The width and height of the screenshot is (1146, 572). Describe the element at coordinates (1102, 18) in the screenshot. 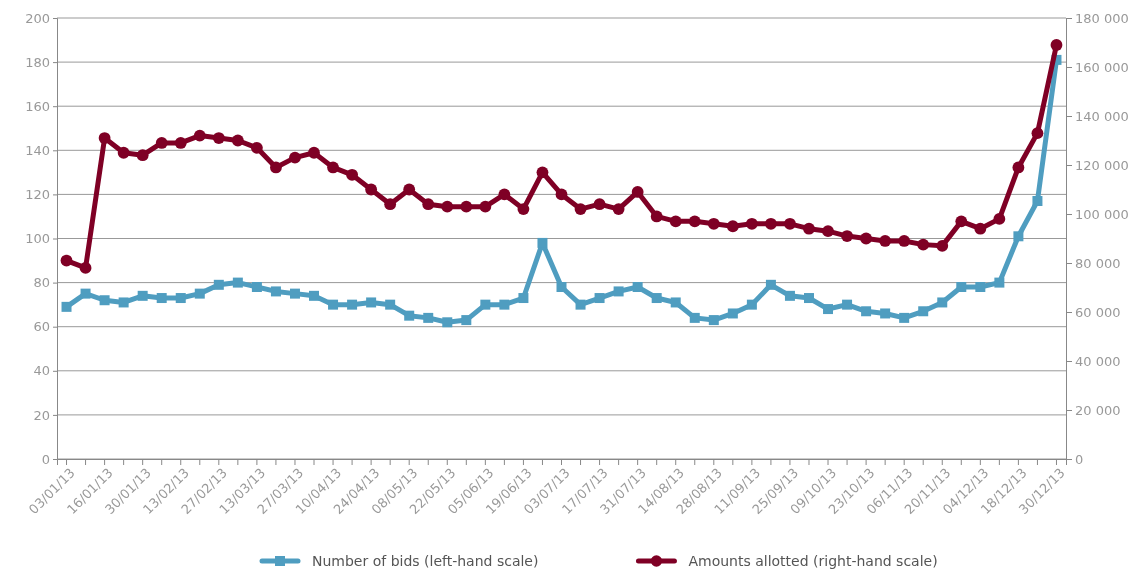

I see `y2-tick-label: 180 000` at that location.